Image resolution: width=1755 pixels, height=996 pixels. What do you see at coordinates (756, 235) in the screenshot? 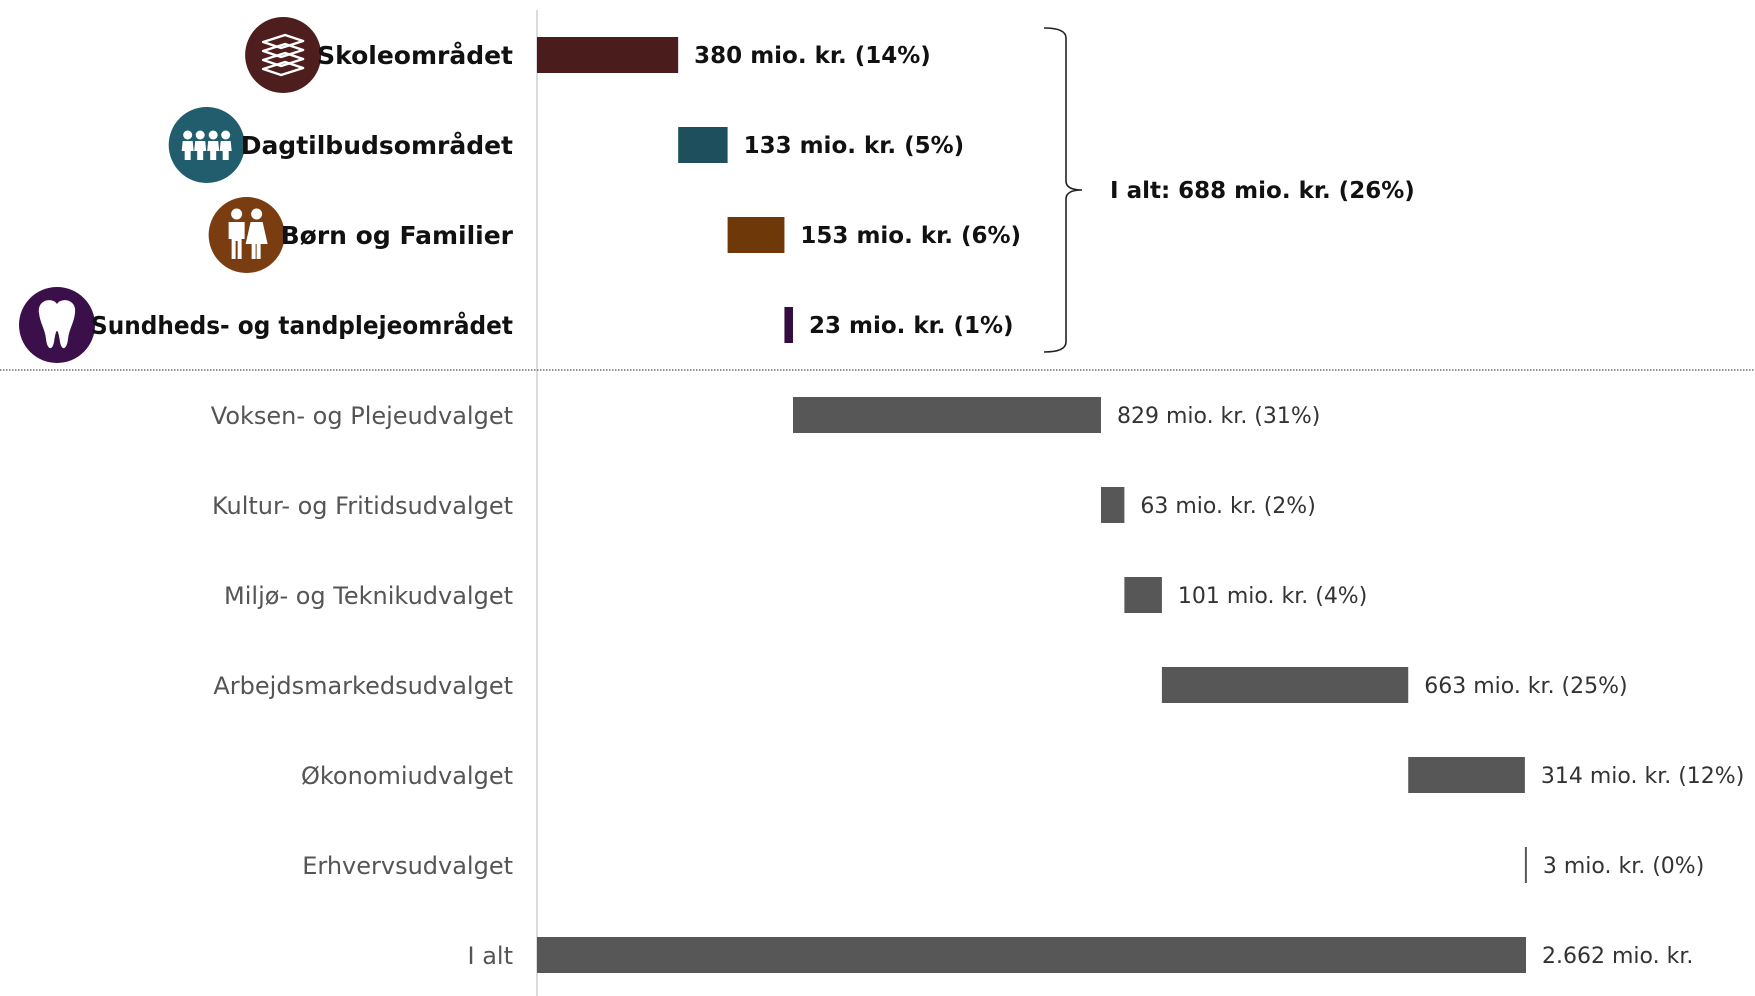
I see `bar-born-og-familier` at bounding box center [756, 235].